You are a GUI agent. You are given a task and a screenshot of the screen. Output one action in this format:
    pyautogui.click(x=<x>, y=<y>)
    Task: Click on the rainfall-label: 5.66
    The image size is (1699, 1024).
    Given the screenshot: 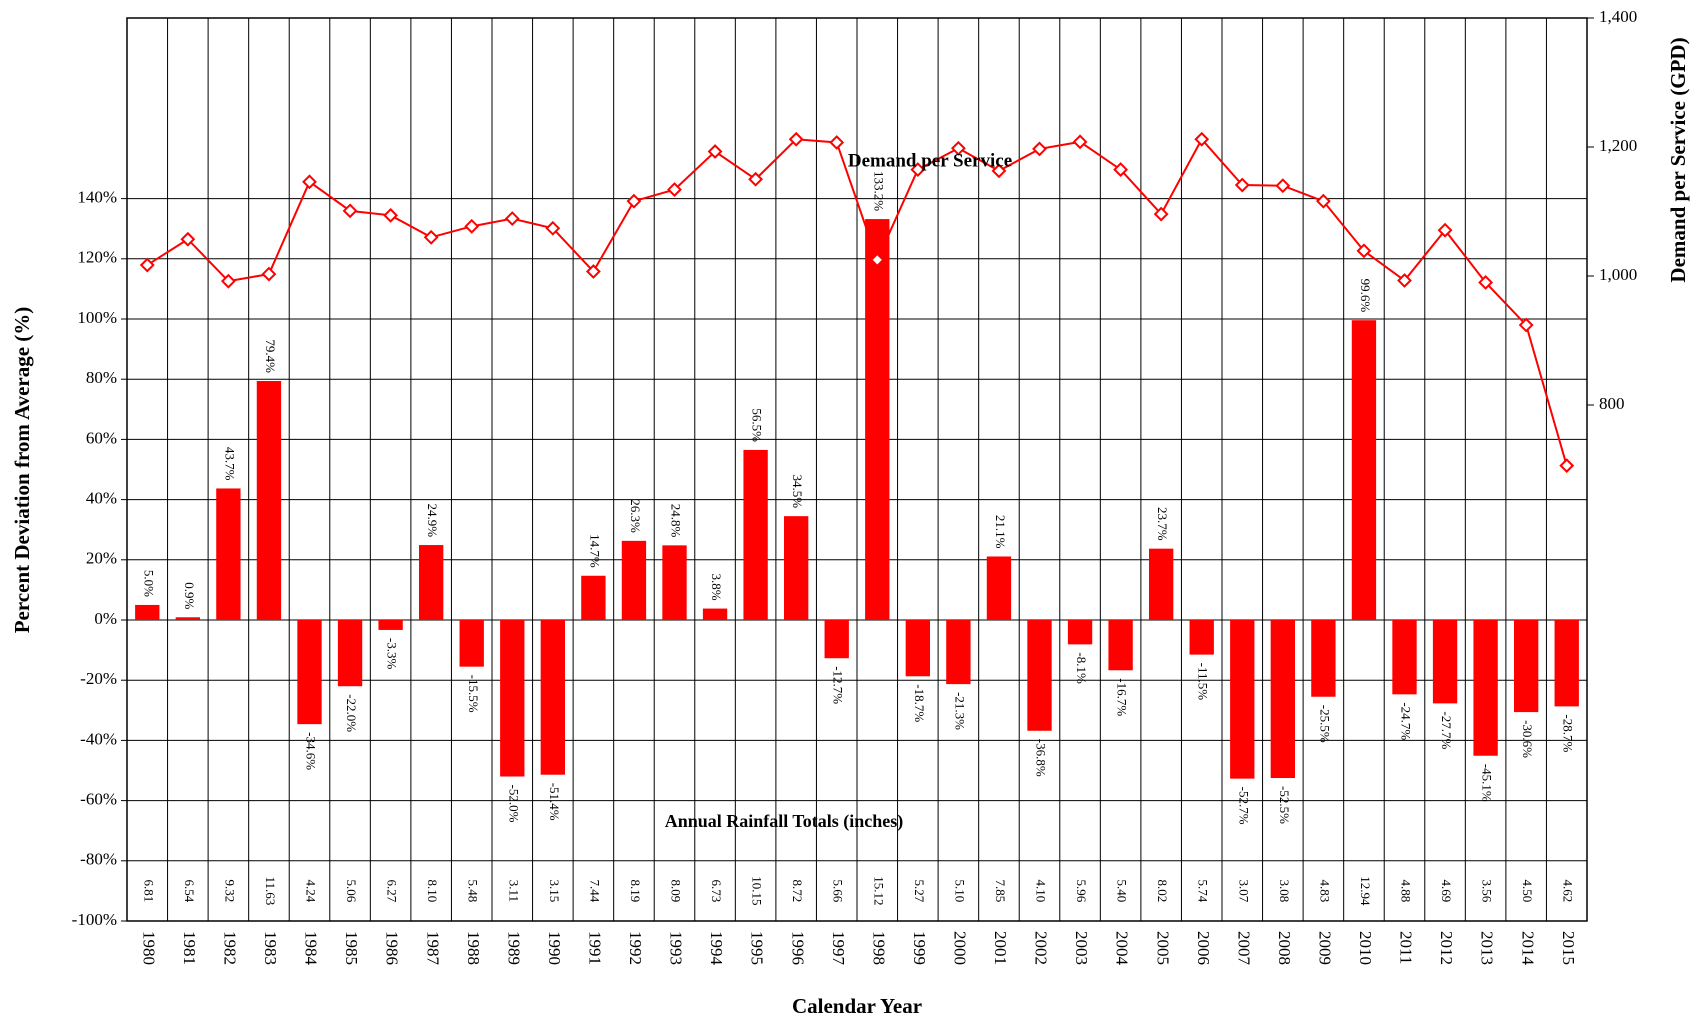 What is the action you would take?
    pyautogui.click(x=838, y=891)
    